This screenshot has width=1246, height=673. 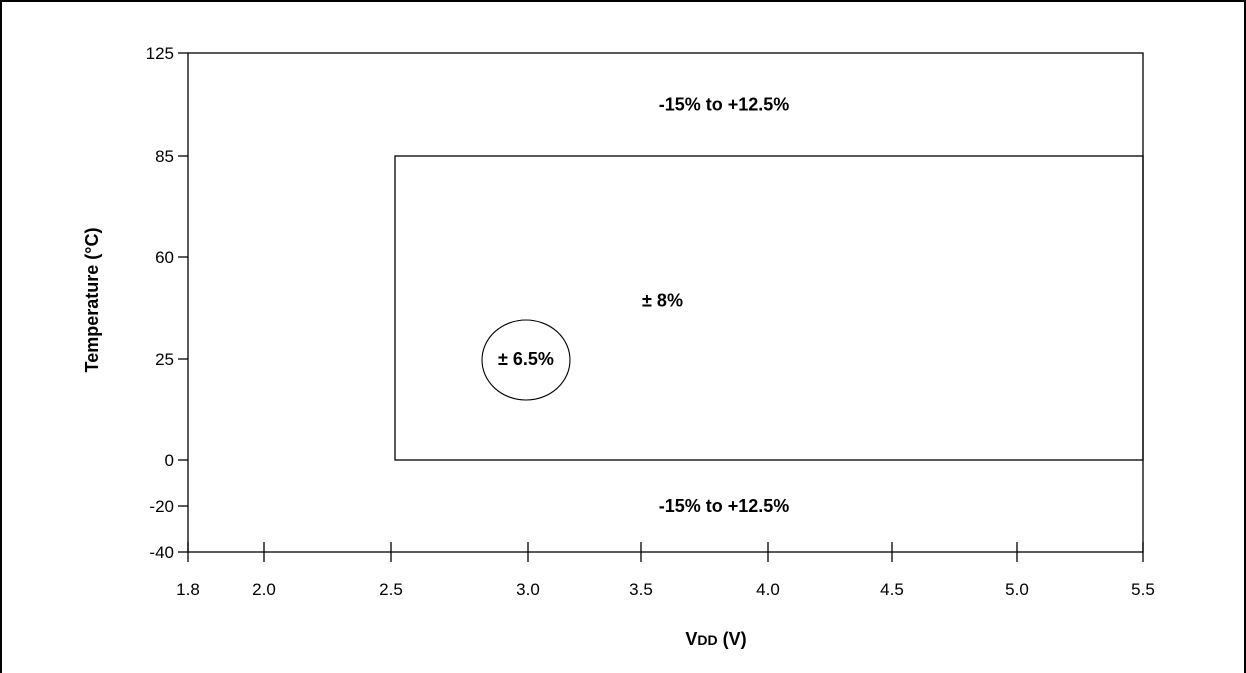 What do you see at coordinates (264, 589) in the screenshot?
I see `x-tick-label: 2.0` at bounding box center [264, 589].